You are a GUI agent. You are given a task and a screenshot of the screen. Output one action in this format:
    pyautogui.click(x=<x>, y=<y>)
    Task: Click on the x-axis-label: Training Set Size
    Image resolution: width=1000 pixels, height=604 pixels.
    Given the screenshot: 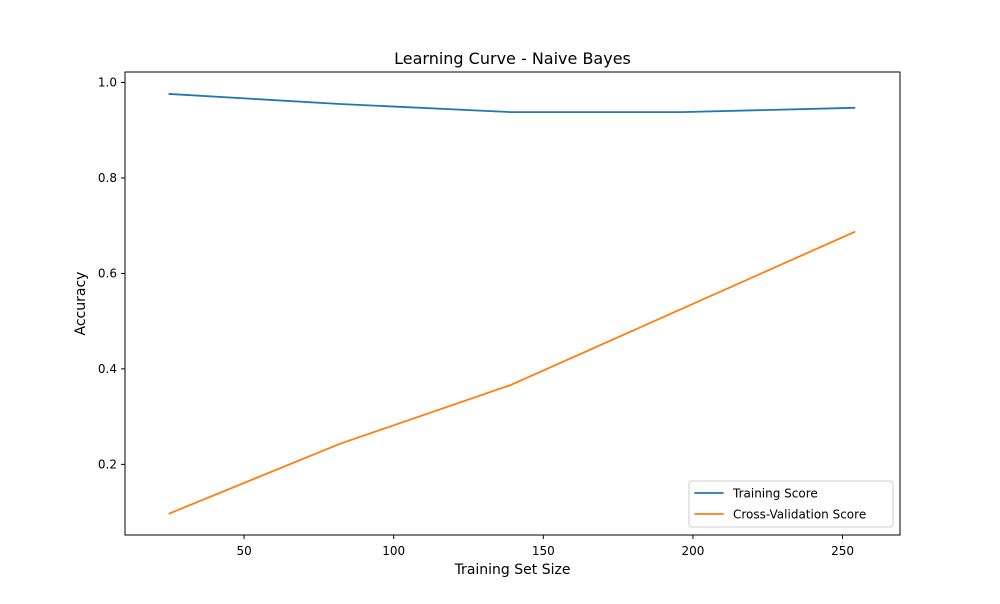 What is the action you would take?
    pyautogui.click(x=512, y=570)
    